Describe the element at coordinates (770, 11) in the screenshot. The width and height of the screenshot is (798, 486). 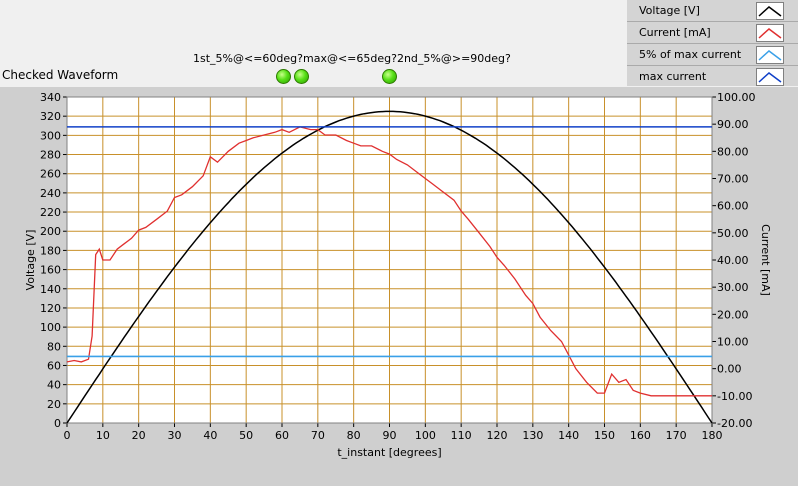
I see `legend-swatch-voltage` at that location.